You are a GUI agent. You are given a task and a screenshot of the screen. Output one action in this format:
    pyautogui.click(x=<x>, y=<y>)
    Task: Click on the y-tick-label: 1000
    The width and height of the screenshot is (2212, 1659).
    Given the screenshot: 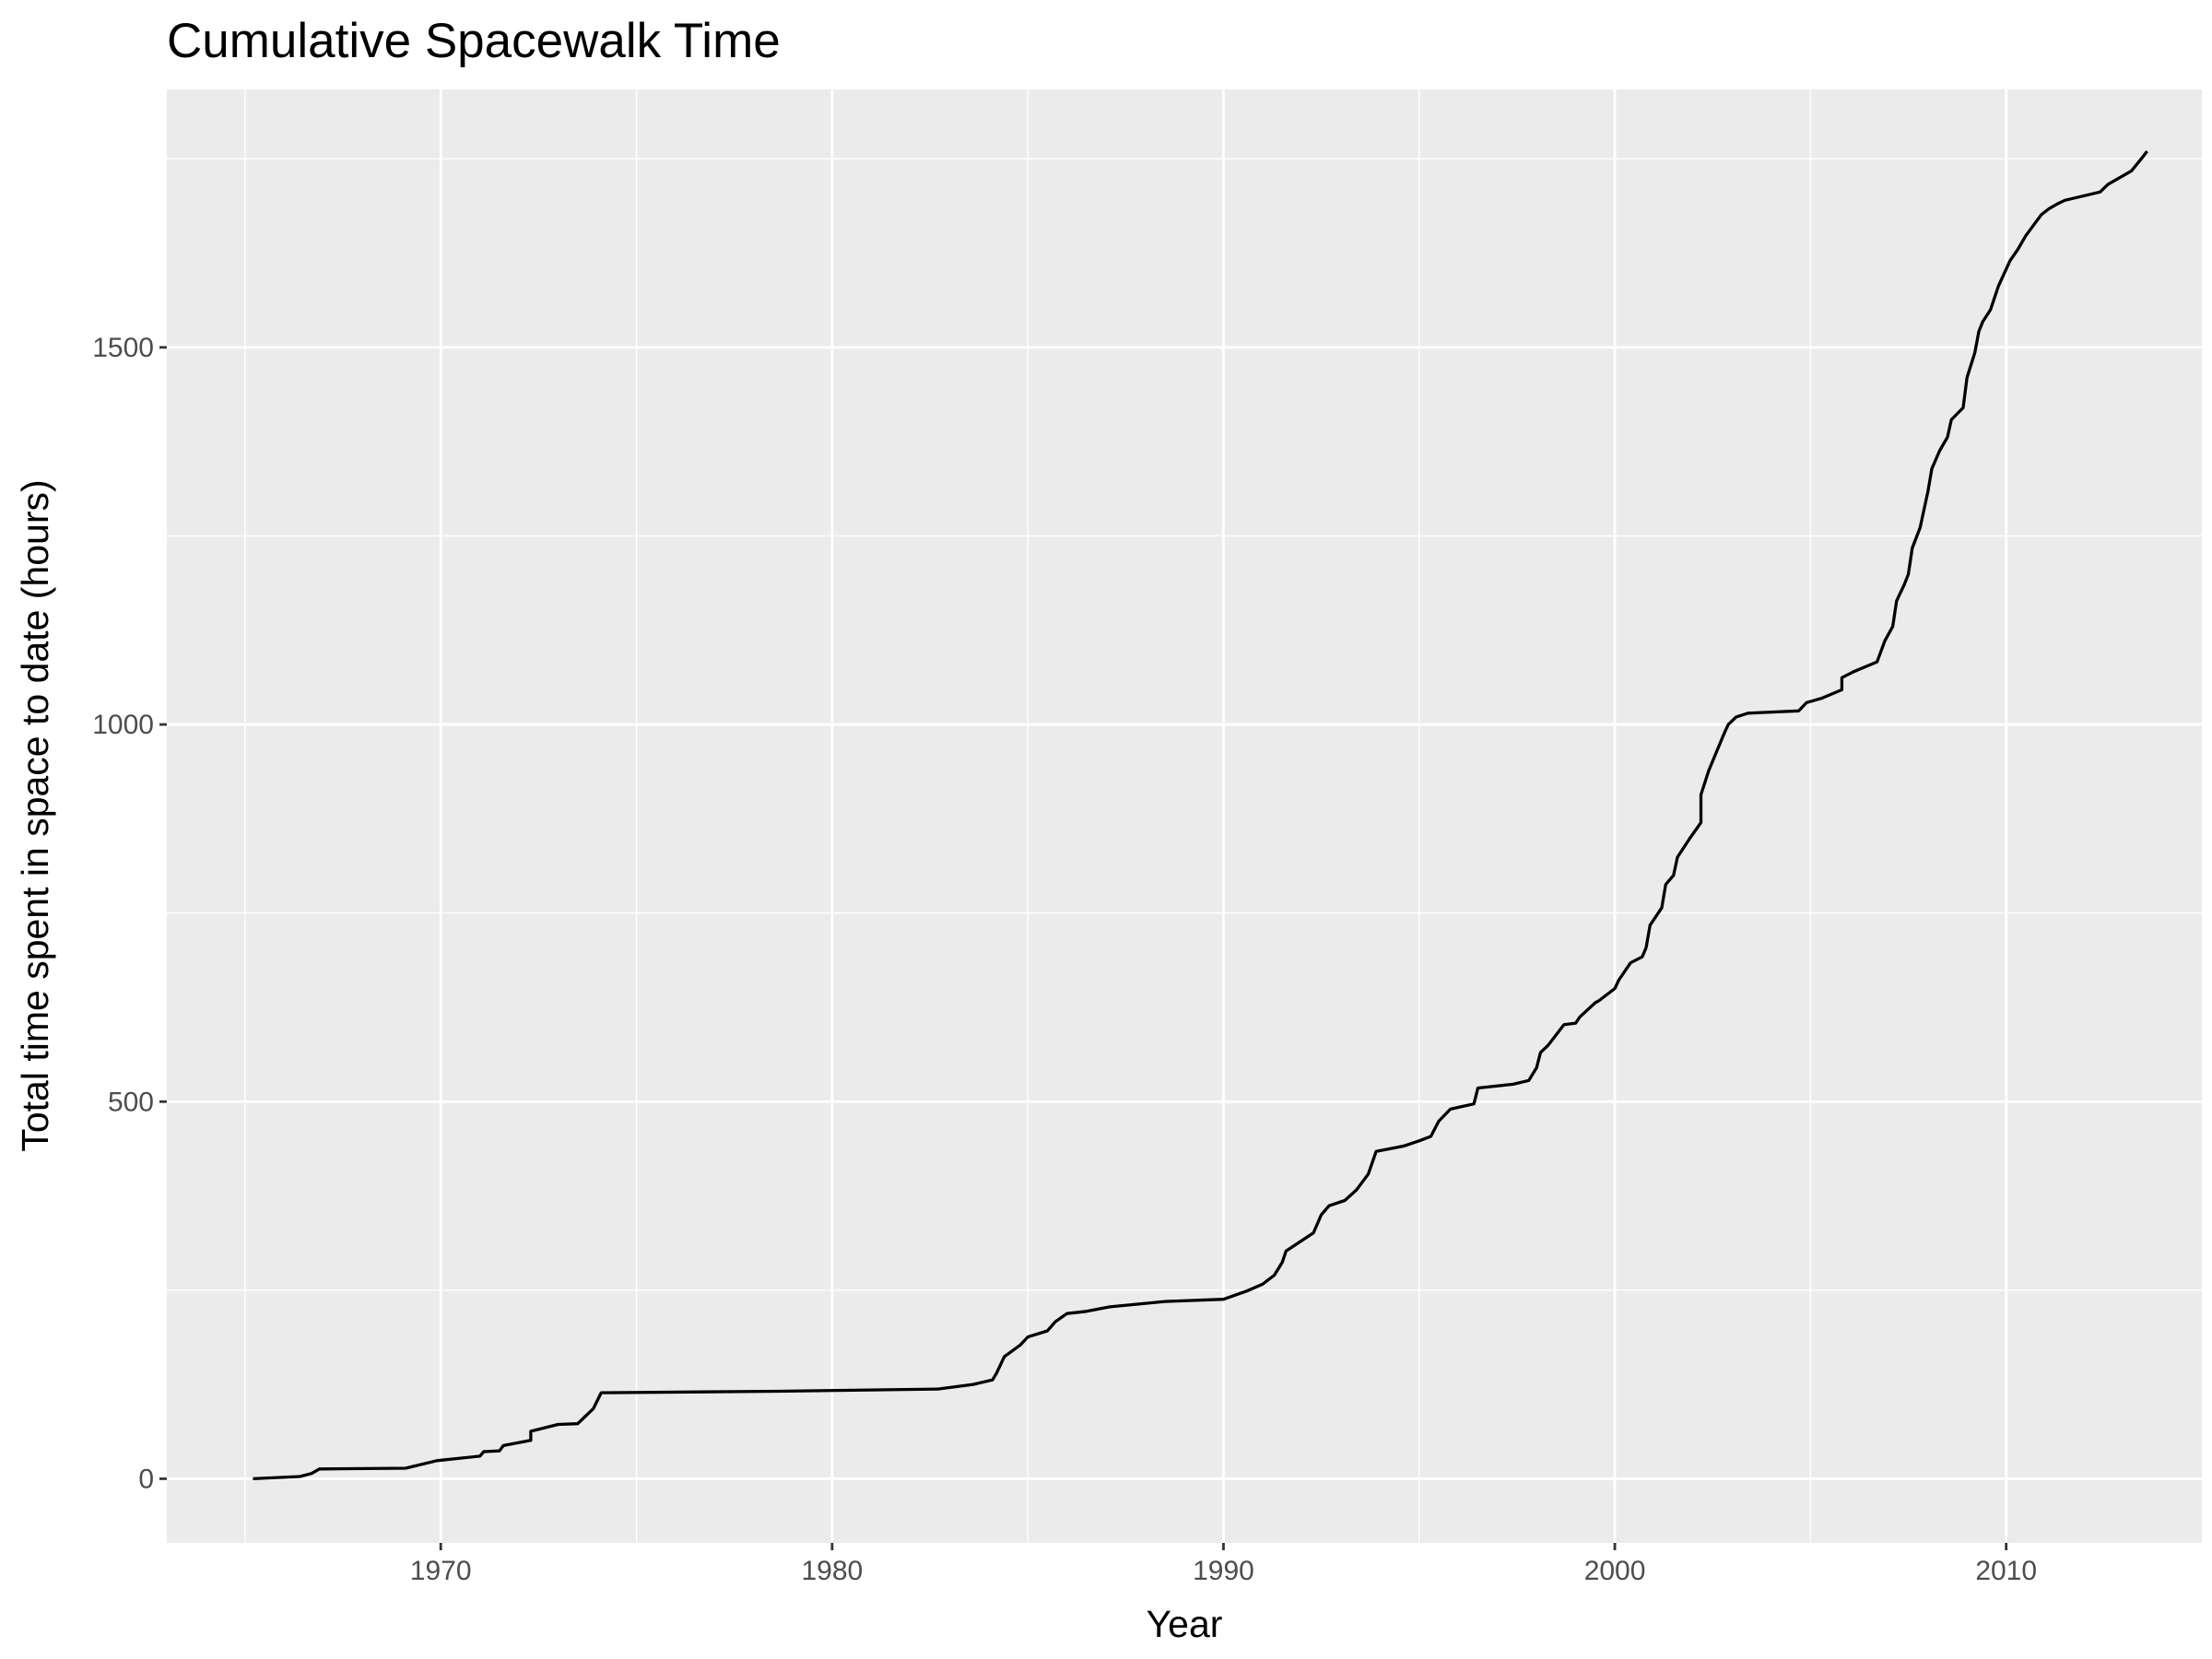 What is the action you would take?
    pyautogui.click(x=123, y=725)
    